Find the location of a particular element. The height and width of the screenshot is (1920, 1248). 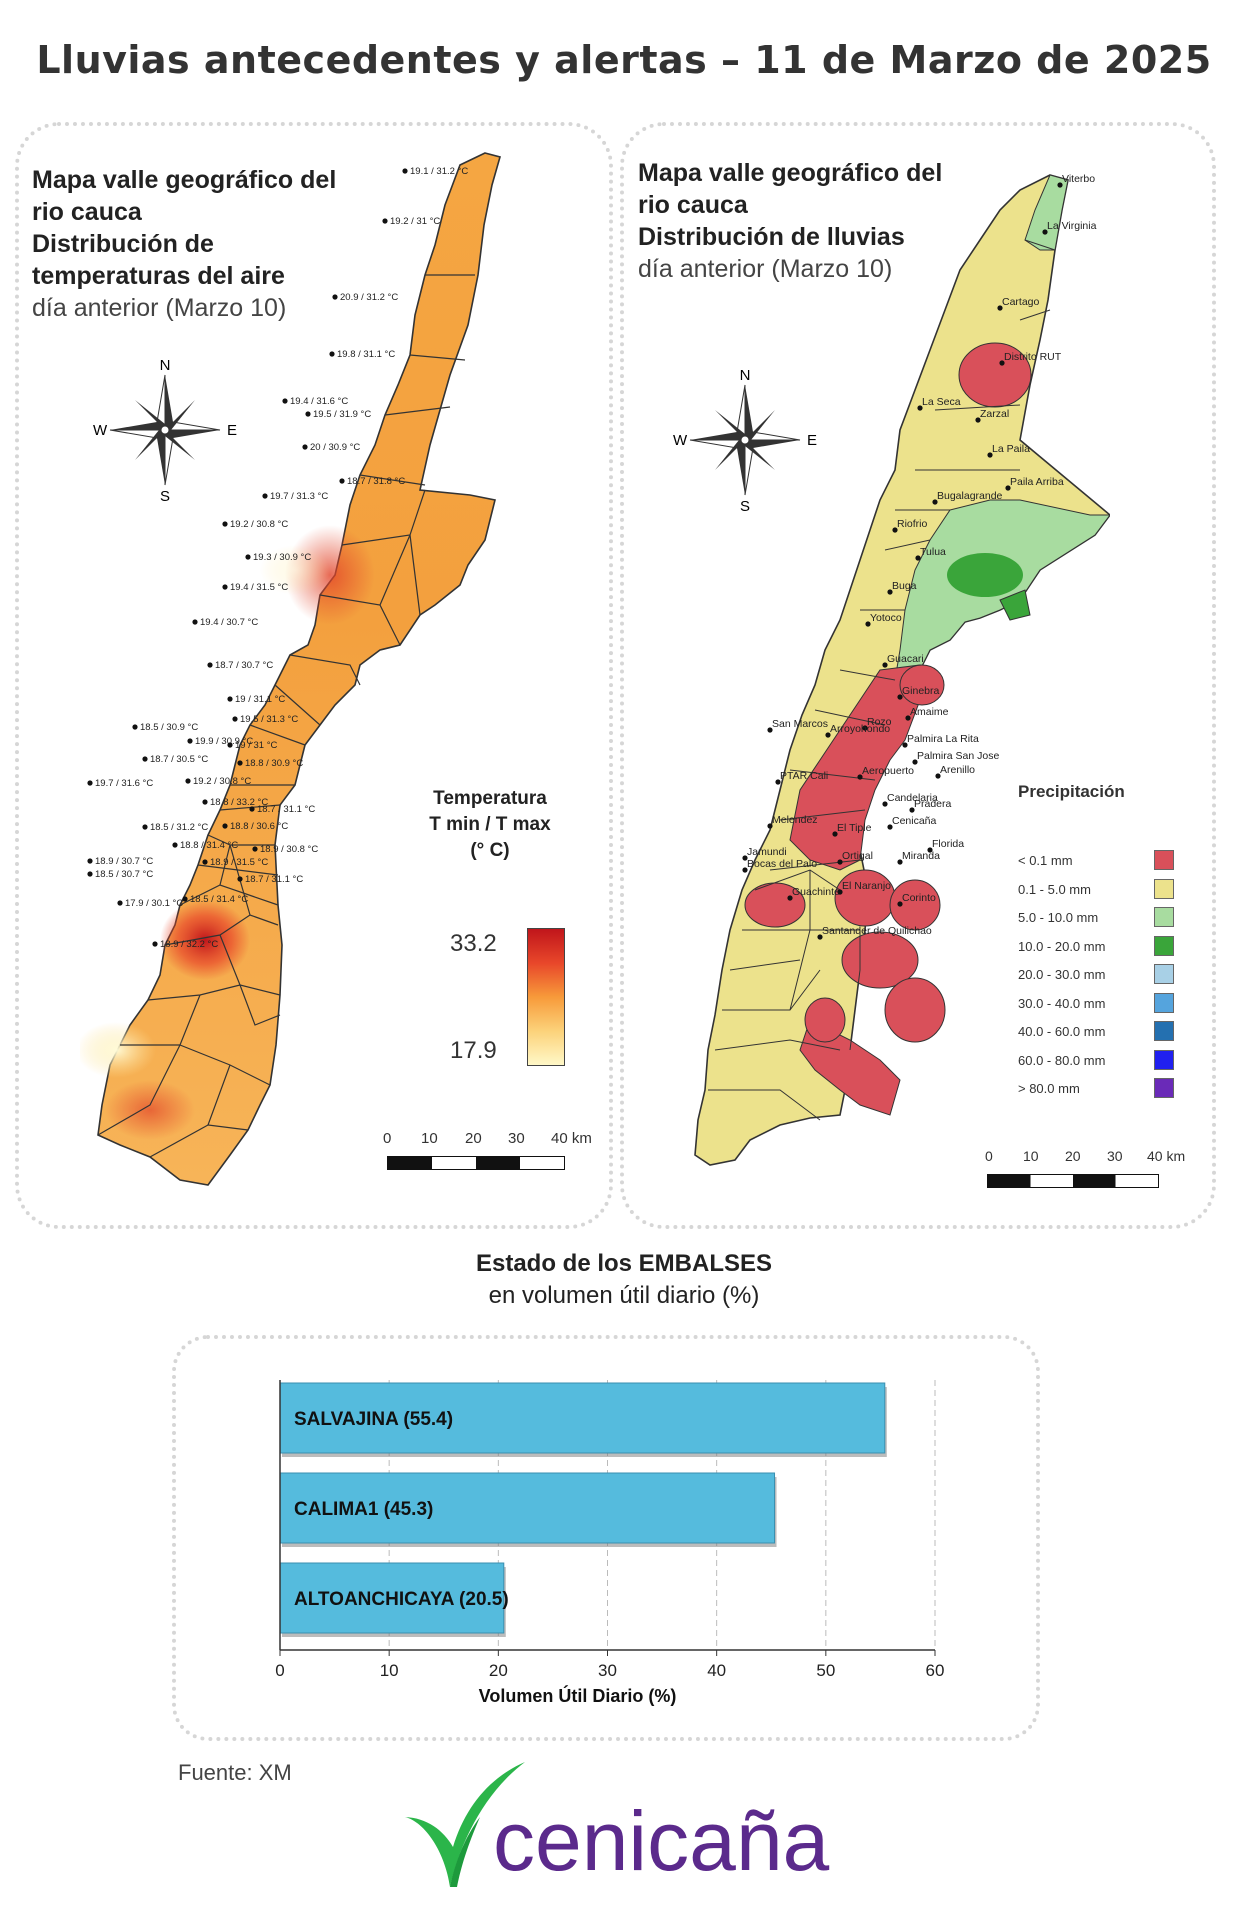

bar-label: CALIMA1 (45.3) is located at coordinates (363, 1509).